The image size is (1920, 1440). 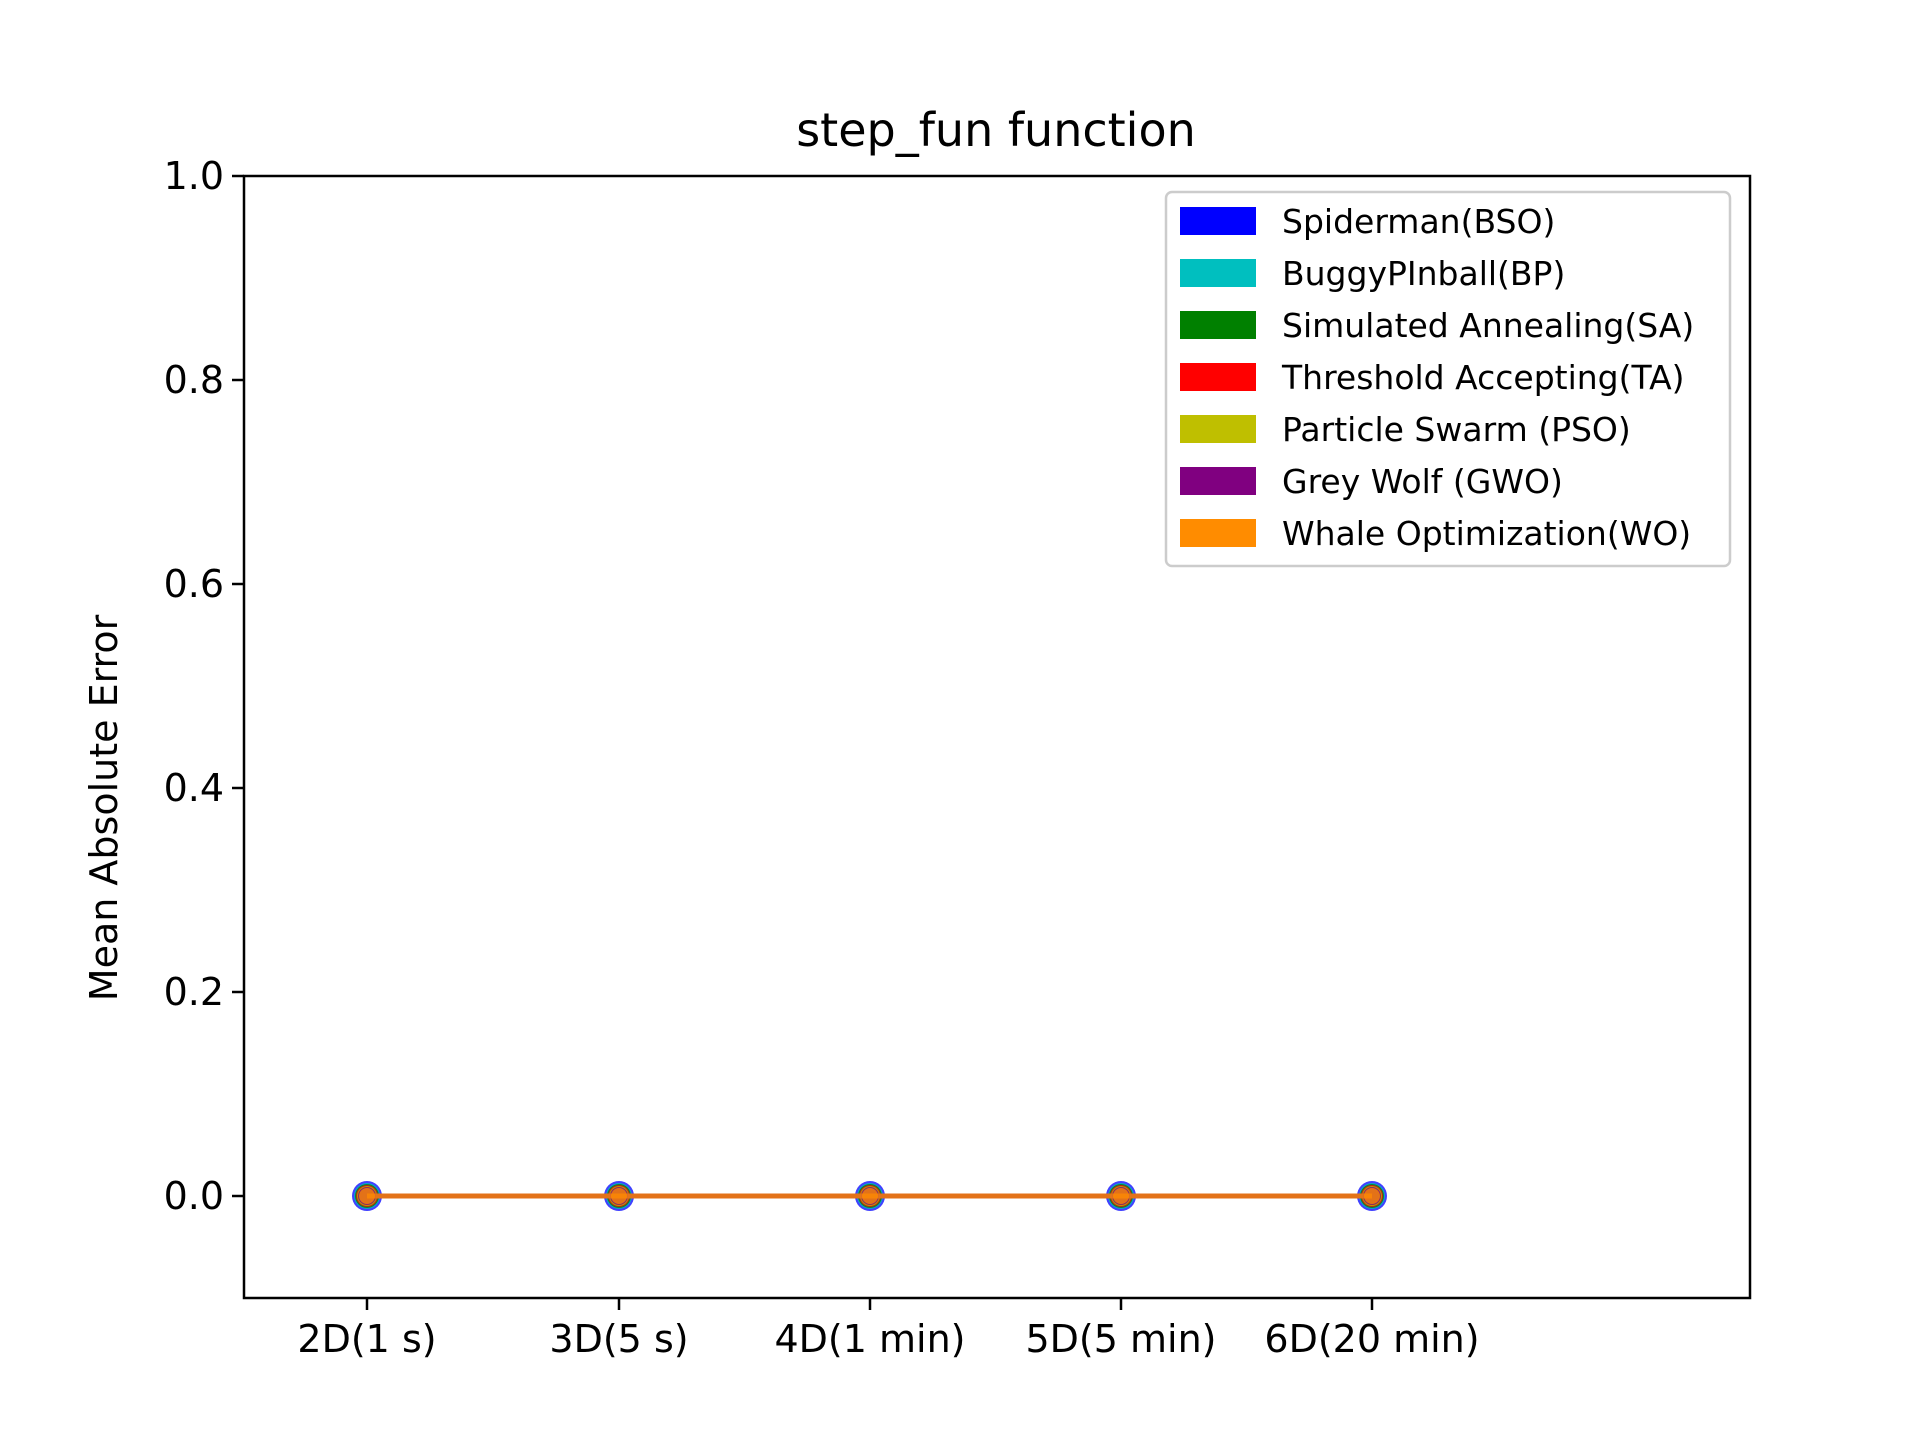 What do you see at coordinates (194, 176) in the screenshot?
I see `y-tick-label: 1.0` at bounding box center [194, 176].